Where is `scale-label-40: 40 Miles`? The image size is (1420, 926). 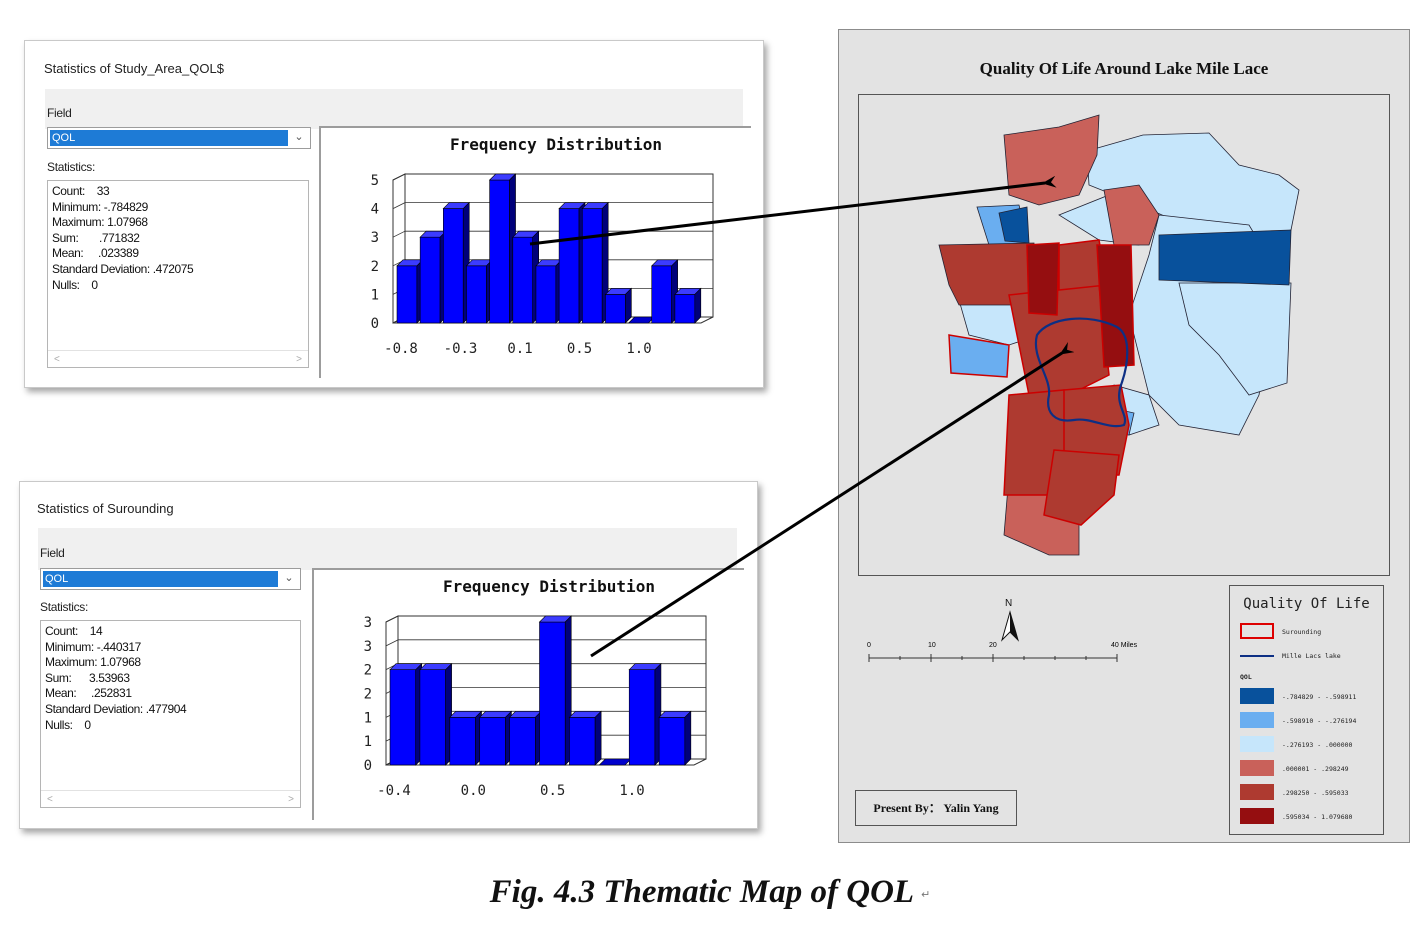
scale-label-40: 40 Miles is located at coordinates (1124, 645).